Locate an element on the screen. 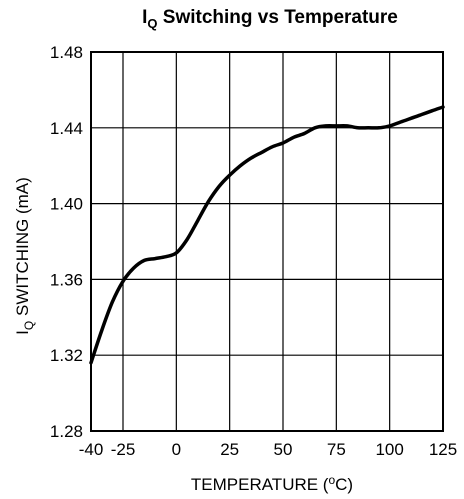 This screenshot has height=499, width=464. x-tick-label: 50 is located at coordinates (283, 449).